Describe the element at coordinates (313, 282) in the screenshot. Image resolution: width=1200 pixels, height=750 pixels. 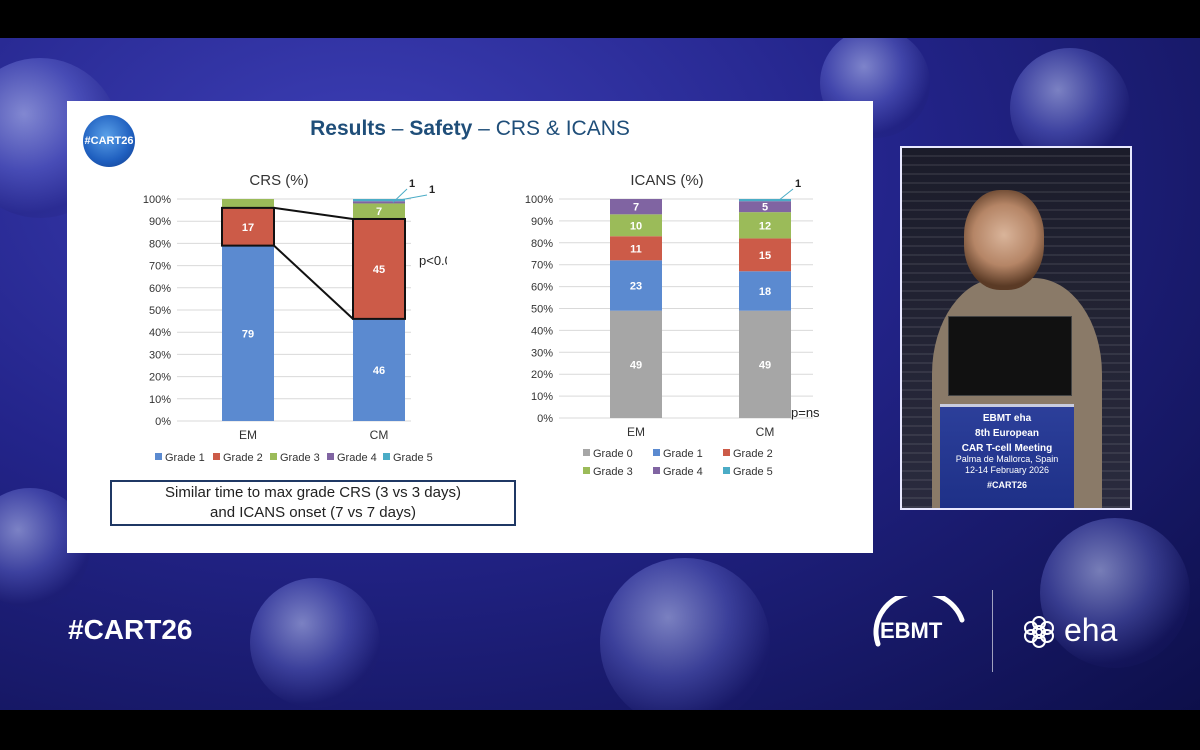
I see `connector-line` at that location.